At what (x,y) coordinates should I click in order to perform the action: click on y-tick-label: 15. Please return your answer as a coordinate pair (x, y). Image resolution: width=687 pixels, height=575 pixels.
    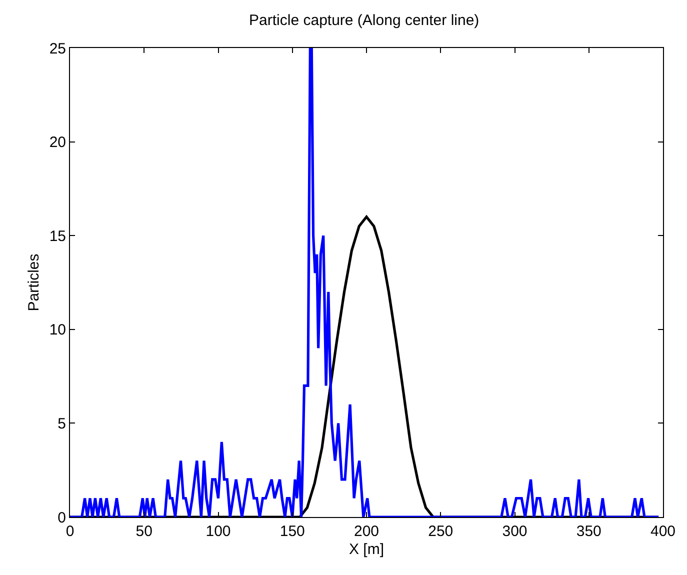
    Looking at the image, I should click on (57, 236).